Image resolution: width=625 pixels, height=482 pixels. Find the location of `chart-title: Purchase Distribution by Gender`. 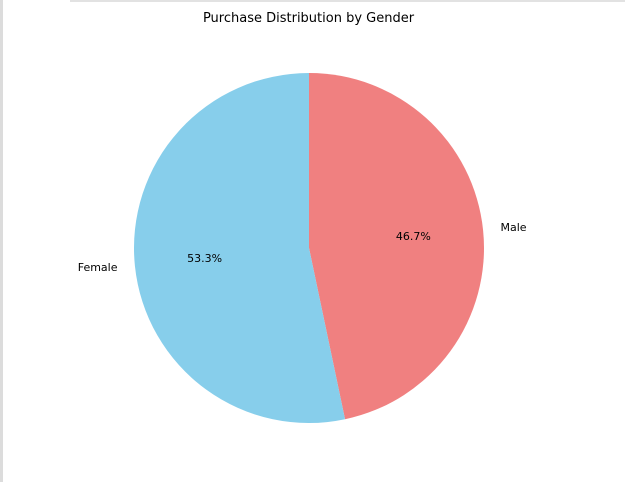

chart-title: Purchase Distribution by Gender is located at coordinates (308, 18).